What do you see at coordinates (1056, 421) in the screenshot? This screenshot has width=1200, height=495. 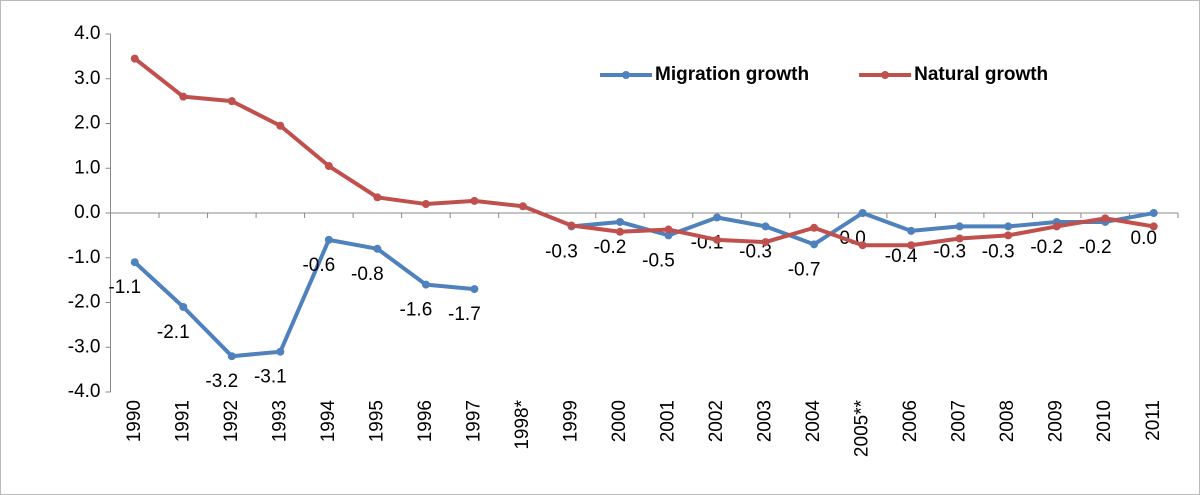 I see `x-tick-label: 2009` at bounding box center [1056, 421].